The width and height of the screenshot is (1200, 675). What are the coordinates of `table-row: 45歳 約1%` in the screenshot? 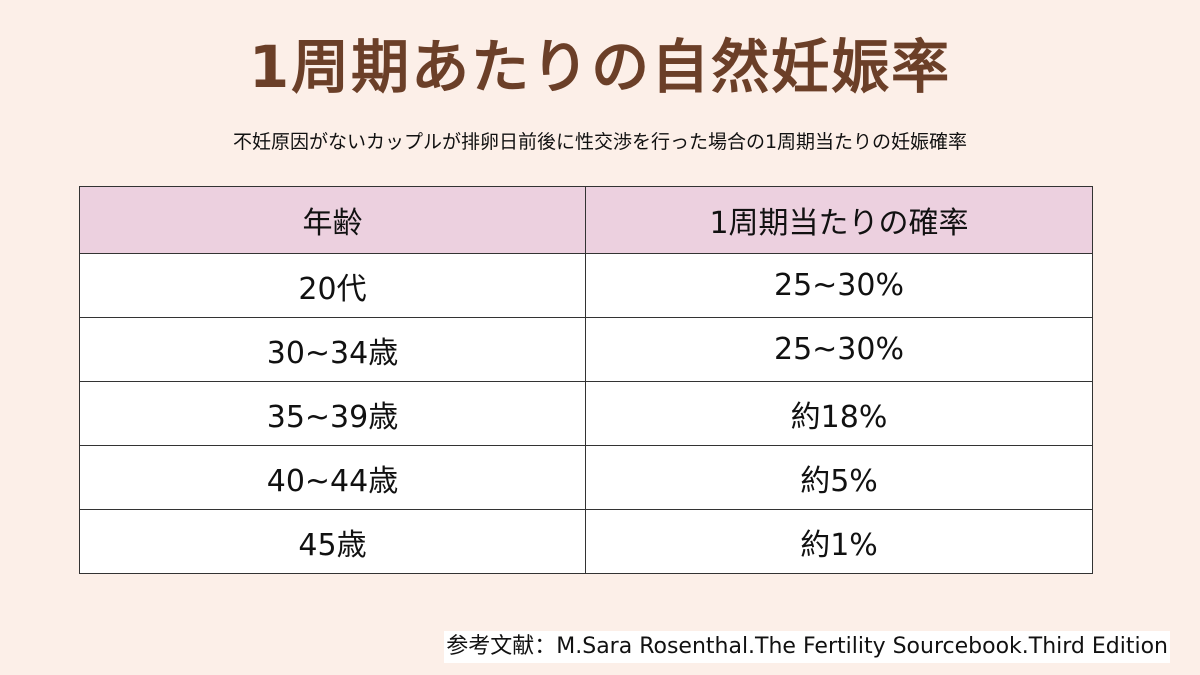 It's located at (586, 541).